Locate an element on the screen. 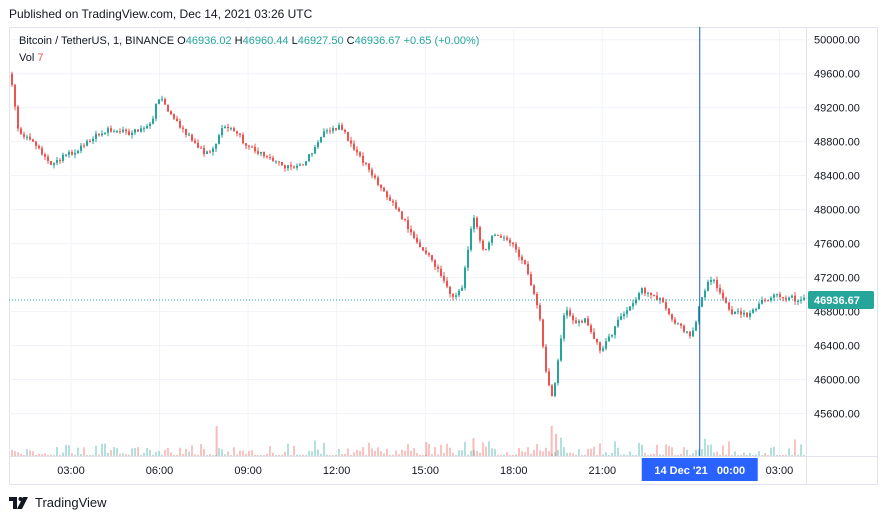 This screenshot has width=890, height=521. legend-high-label: H is located at coordinates (238, 41).